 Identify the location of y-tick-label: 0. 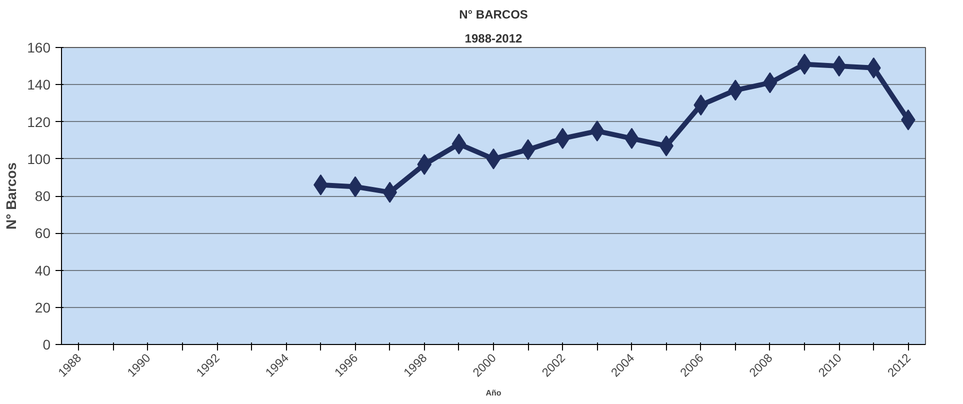
(46, 344).